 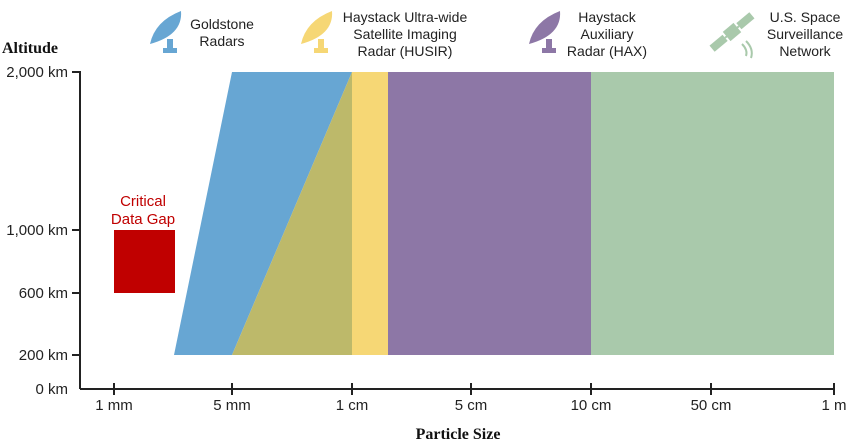 What do you see at coordinates (232, 405) in the screenshot?
I see `x-tick-label: 5 mm` at bounding box center [232, 405].